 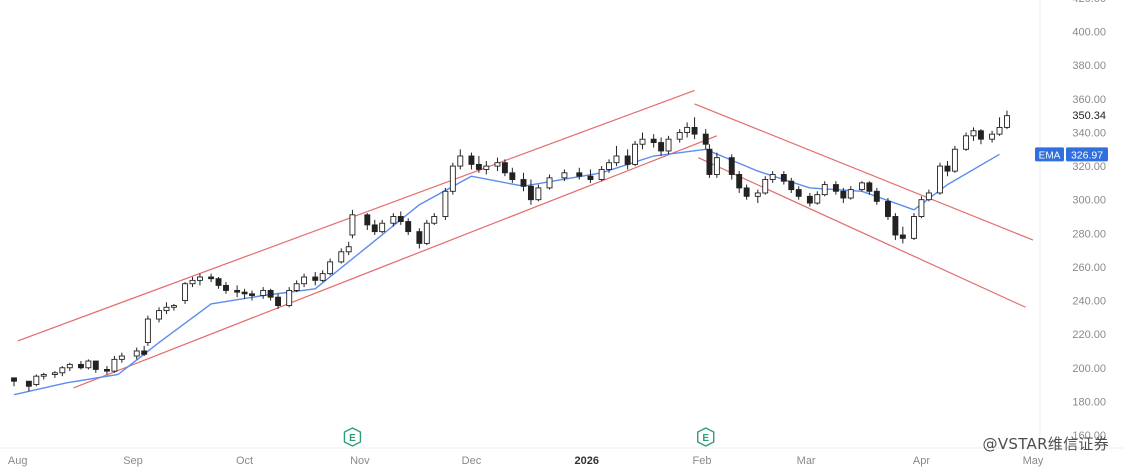 I want to click on ema-tag: EMA 326.97, so click(x=1071, y=154).